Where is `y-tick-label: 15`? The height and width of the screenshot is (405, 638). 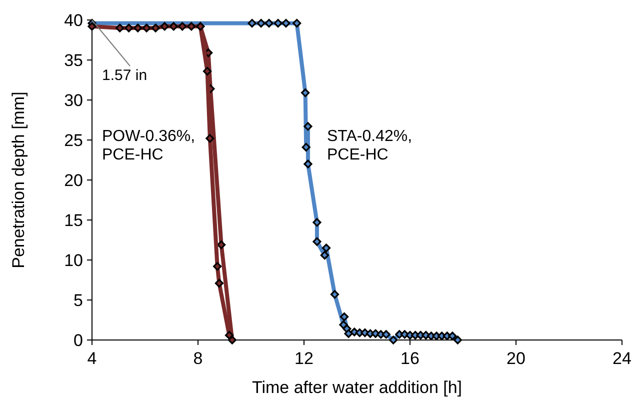
y-tick-label: 15 is located at coordinates (73, 220).